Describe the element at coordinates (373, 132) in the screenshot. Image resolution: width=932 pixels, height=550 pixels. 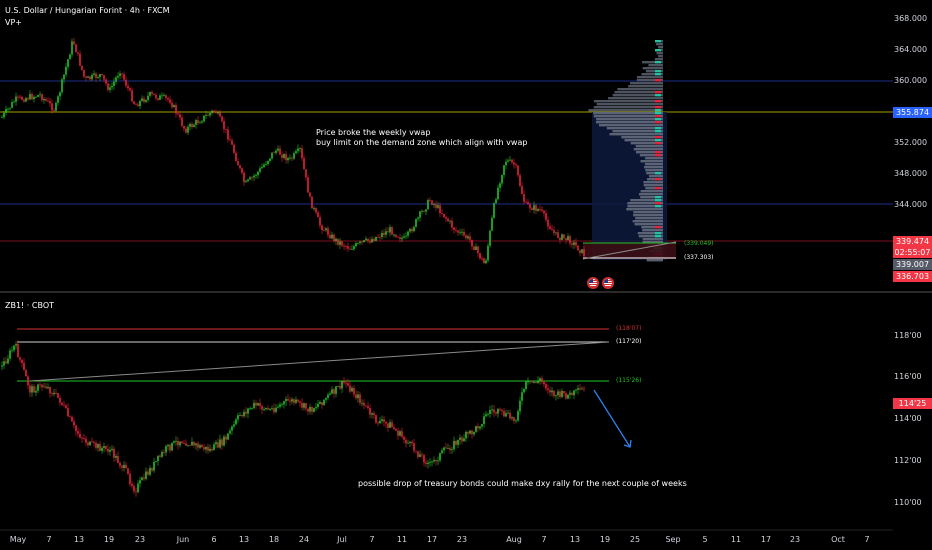
I see `top-annotation-line1: Price broke the weekly vwap` at that location.